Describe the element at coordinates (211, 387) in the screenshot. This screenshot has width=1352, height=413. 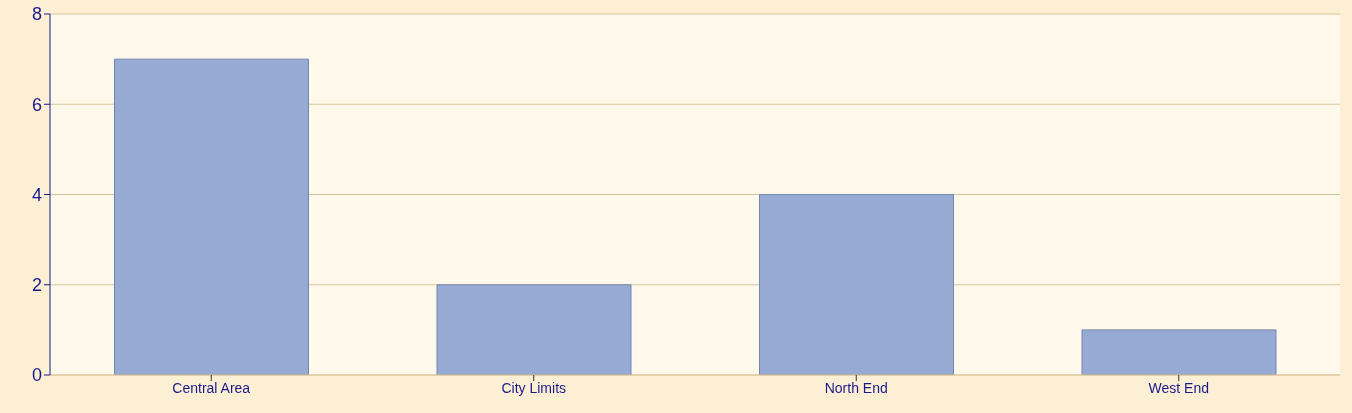
I see `x-tick-label: Central Area` at that location.